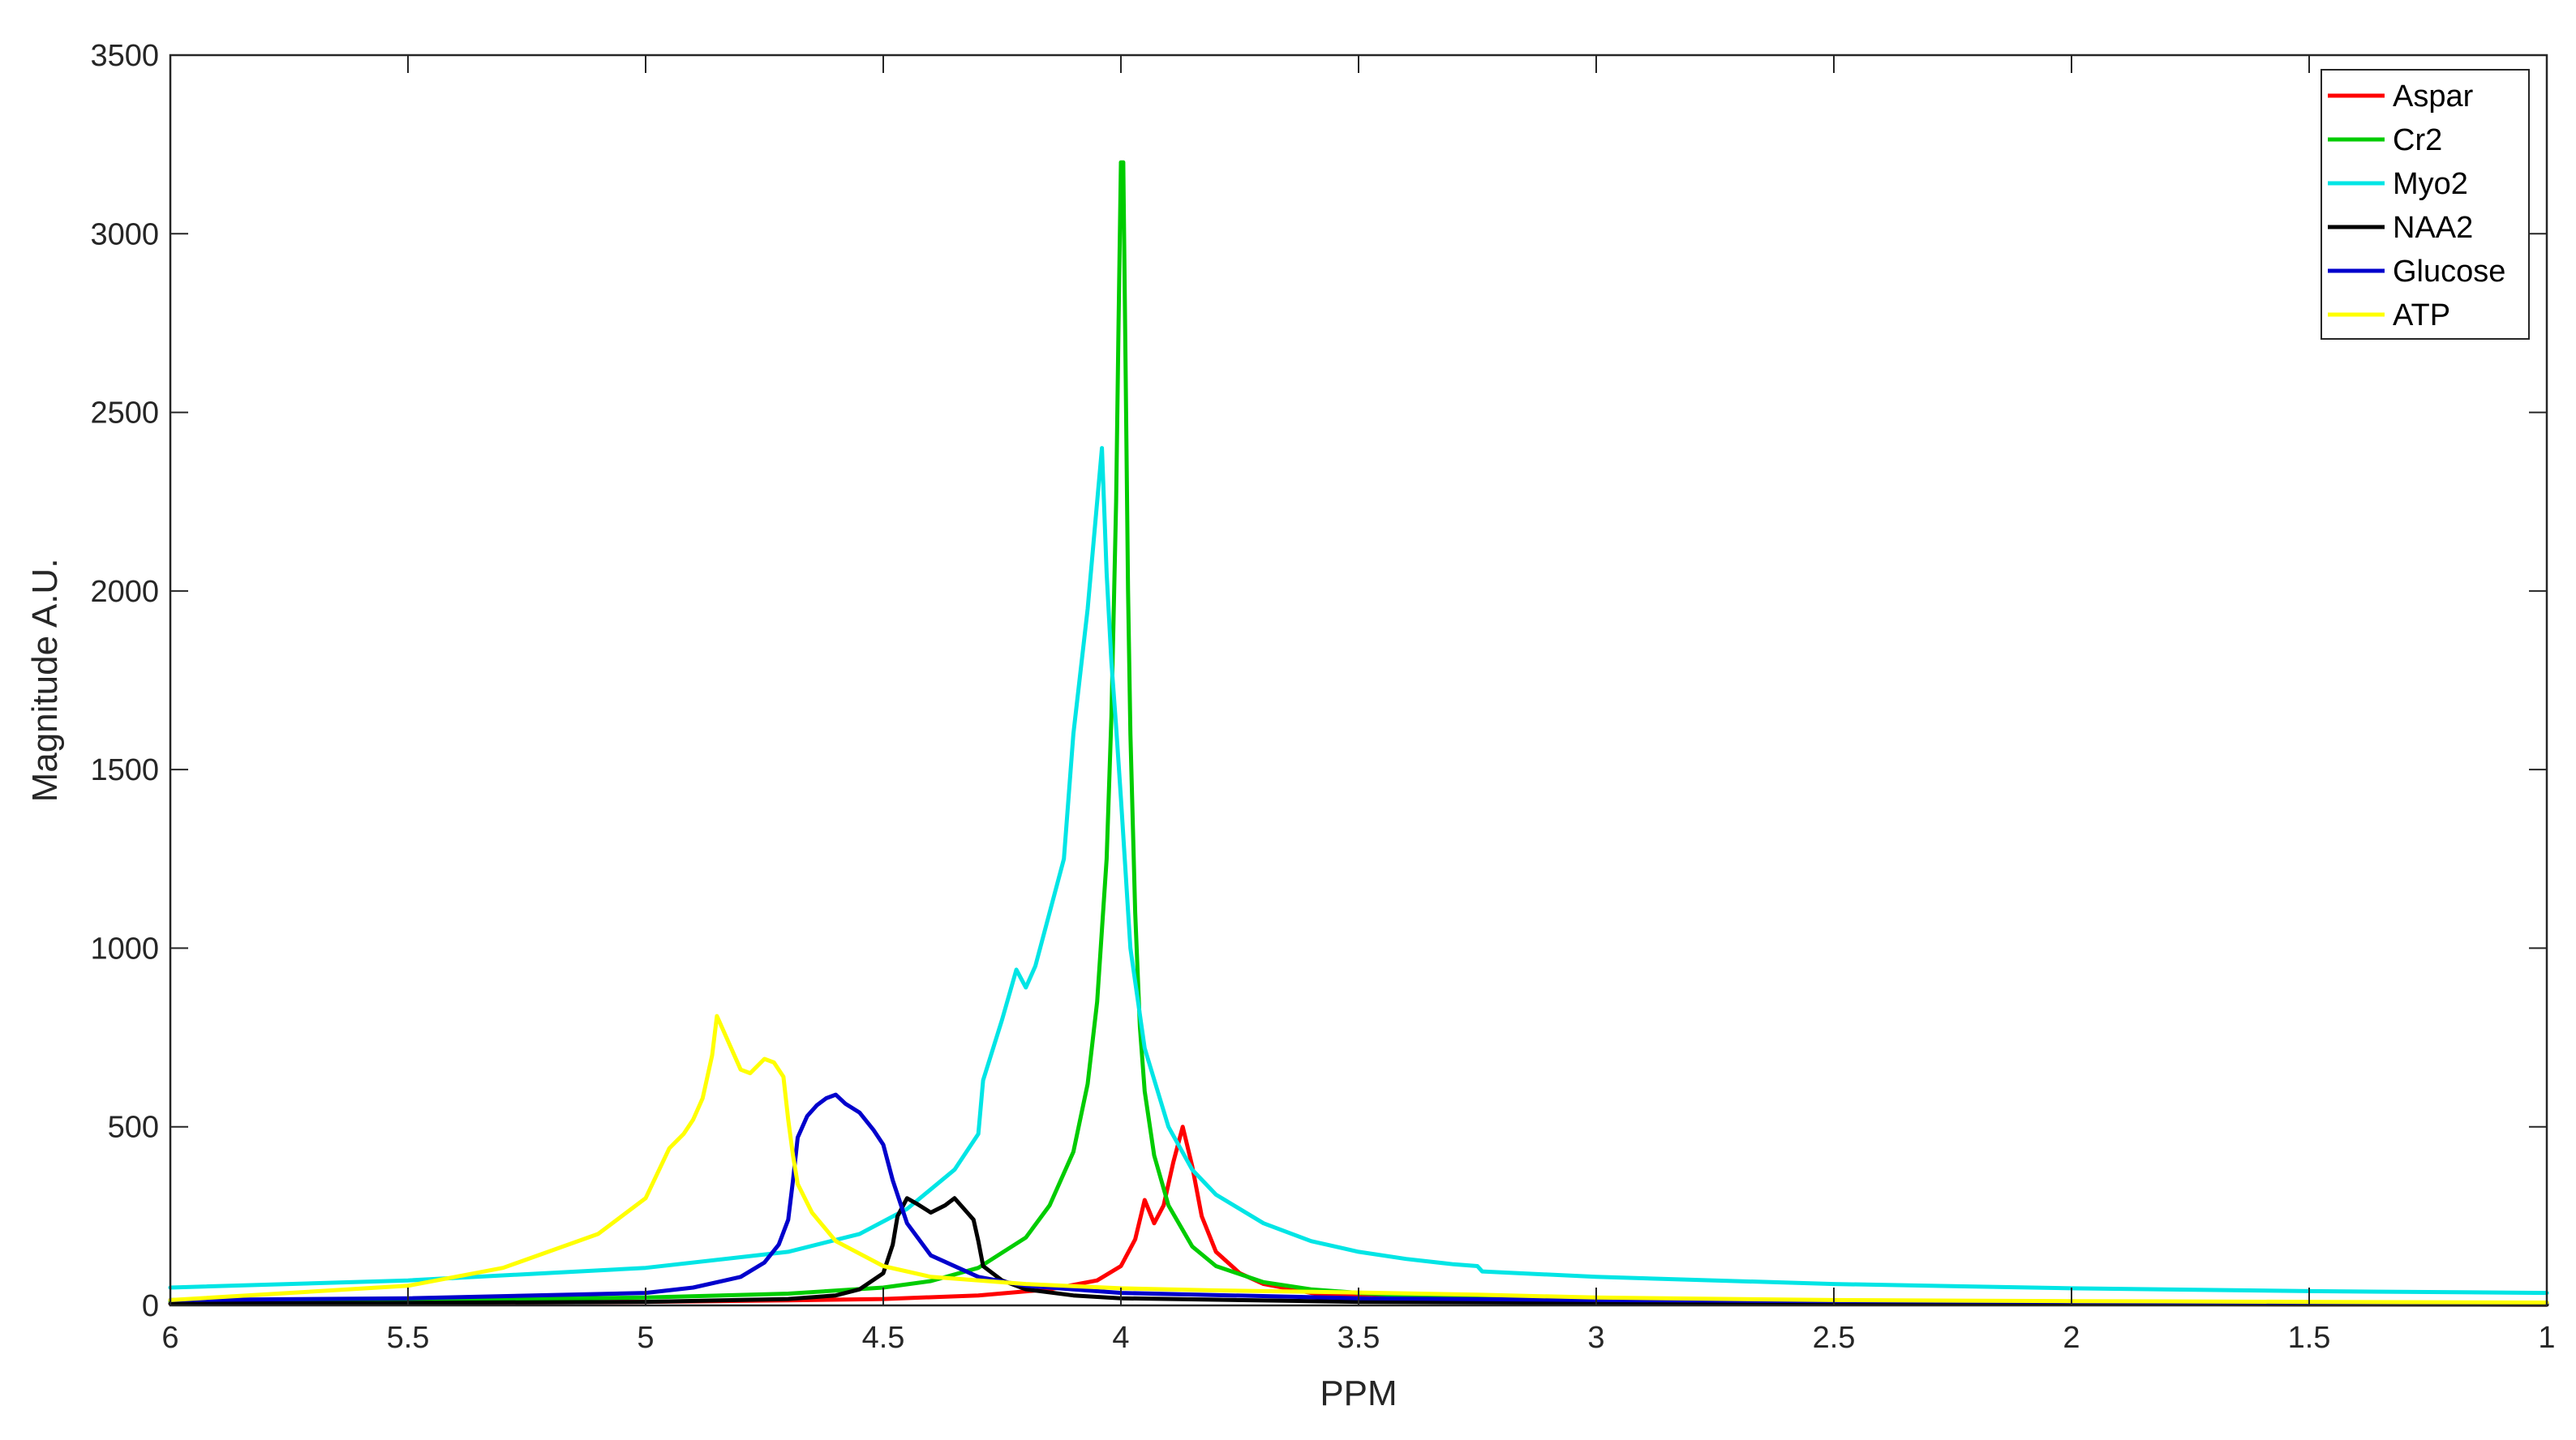 The image size is (2576, 1440). I want to click on y-tick-label: 3500, so click(124, 56).